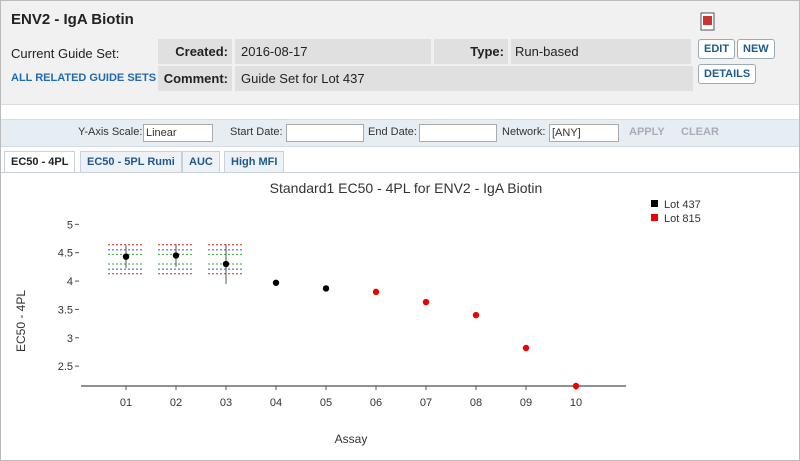 The width and height of the screenshot is (800, 461). I want to click on x-tick-label: 02, so click(176, 403).